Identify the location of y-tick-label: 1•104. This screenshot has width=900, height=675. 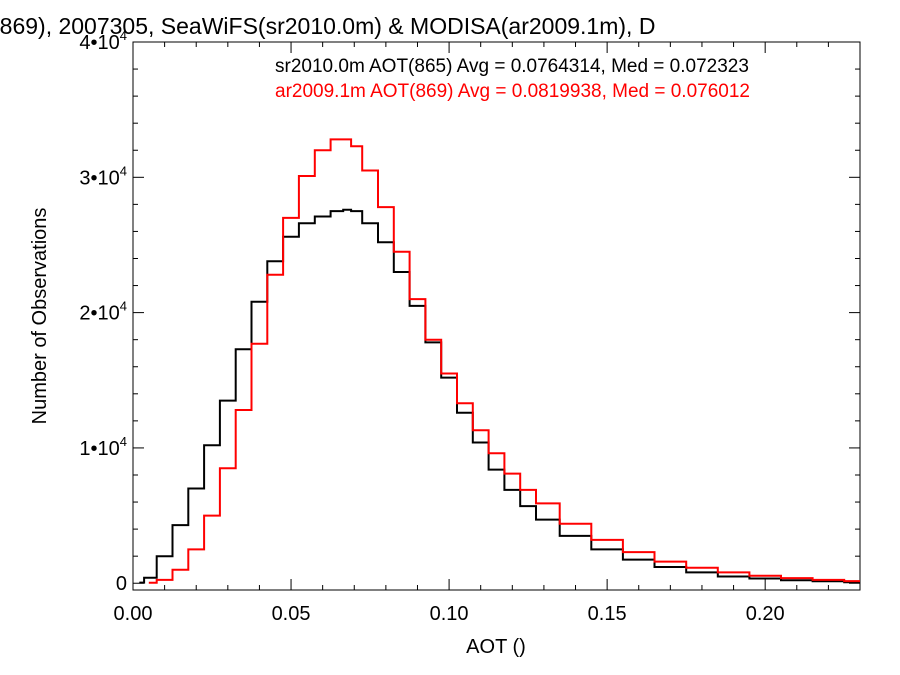
(103, 447).